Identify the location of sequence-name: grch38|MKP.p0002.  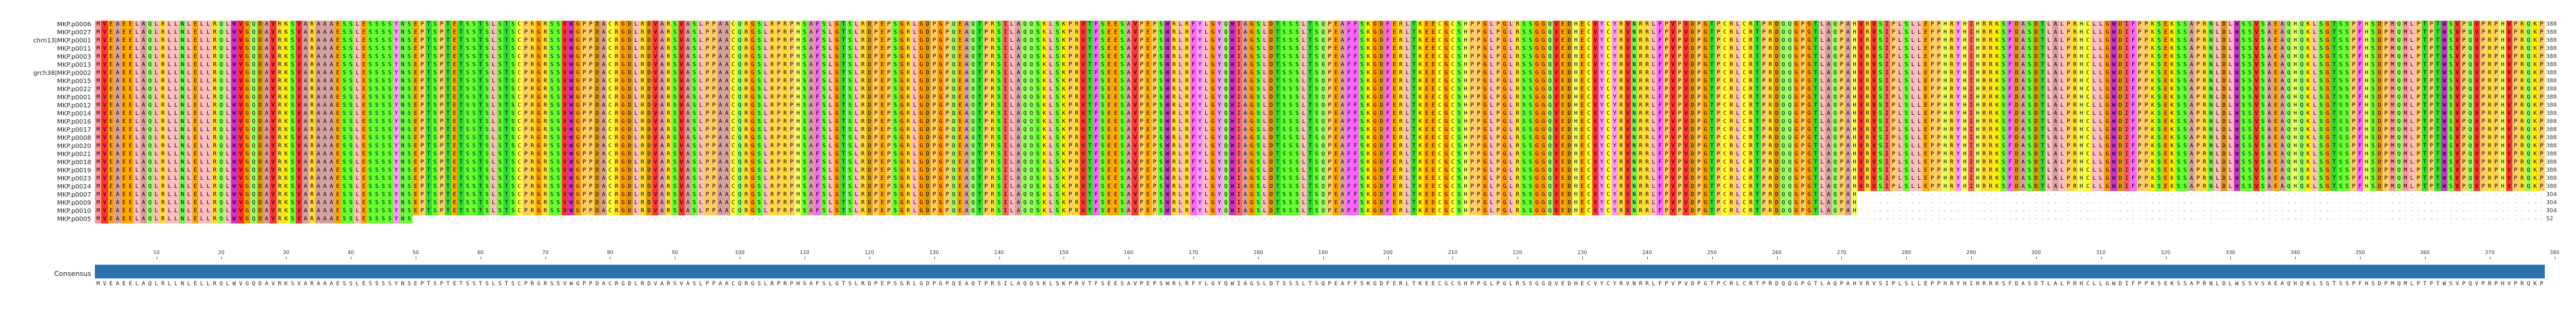
(47, 73).